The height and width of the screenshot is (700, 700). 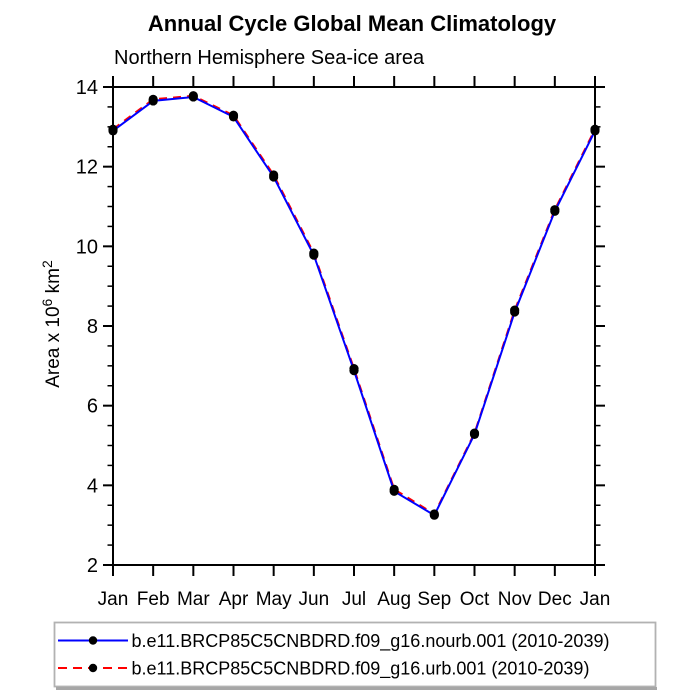 I want to click on x-tick-label: Mar, so click(x=193, y=599).